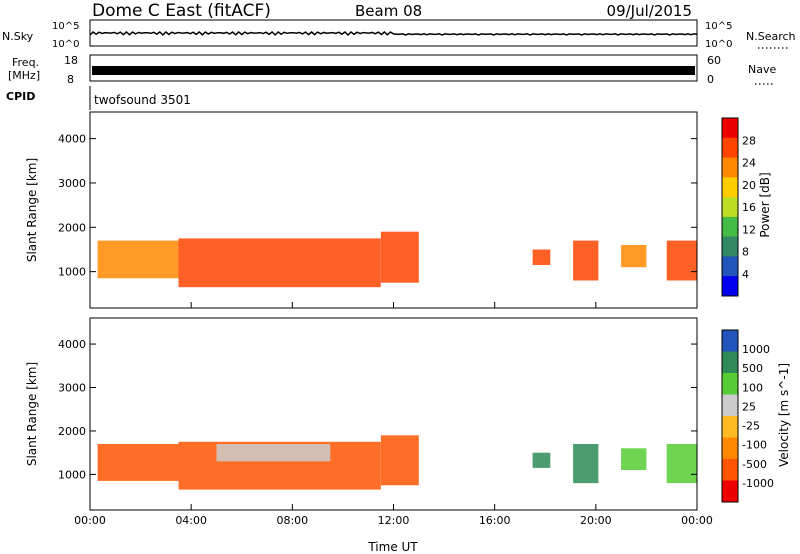 The height and width of the screenshot is (554, 800). Describe the element at coordinates (72, 183) in the screenshot. I see `power-ytick-label-2: 3000` at that location.